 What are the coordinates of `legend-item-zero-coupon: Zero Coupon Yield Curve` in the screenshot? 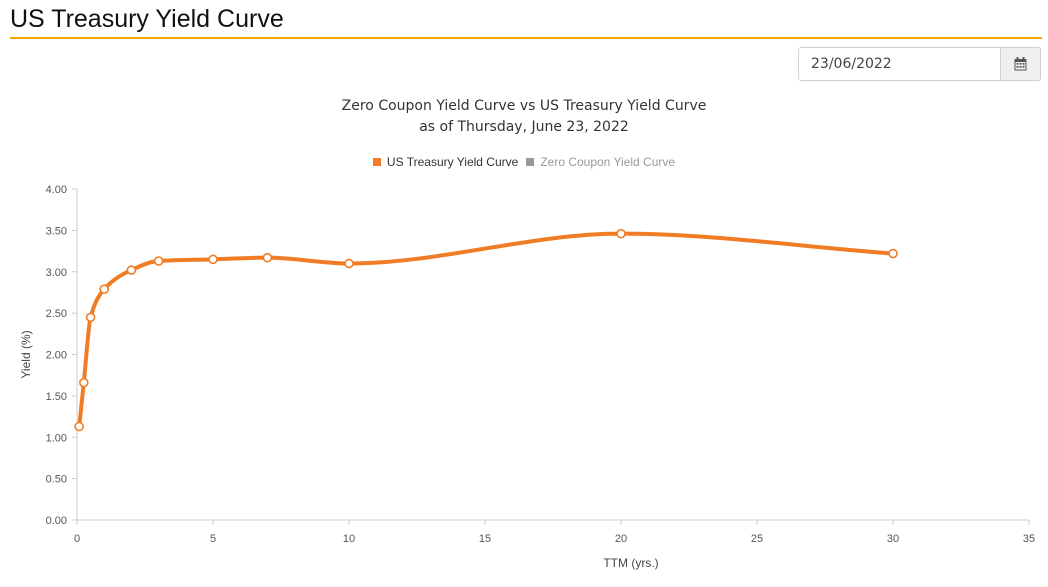 It's located at (600, 162).